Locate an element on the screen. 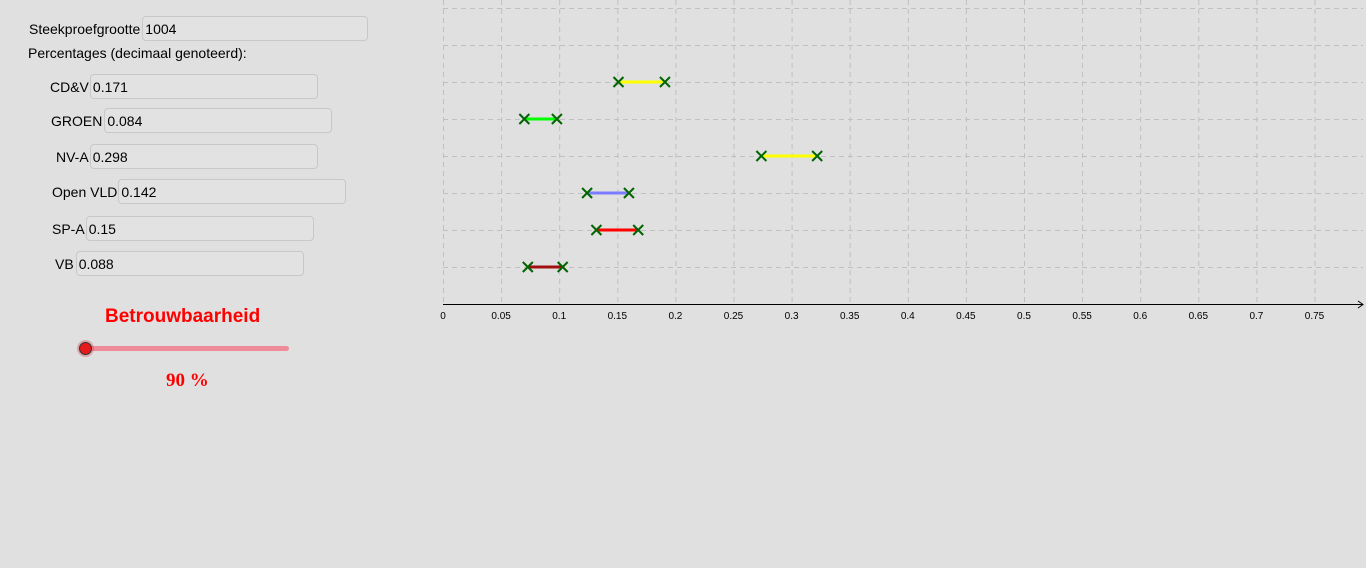 This screenshot has height=568, width=1366. percentages-heading: Percentages (decimaal genoteerd): is located at coordinates (137, 53).